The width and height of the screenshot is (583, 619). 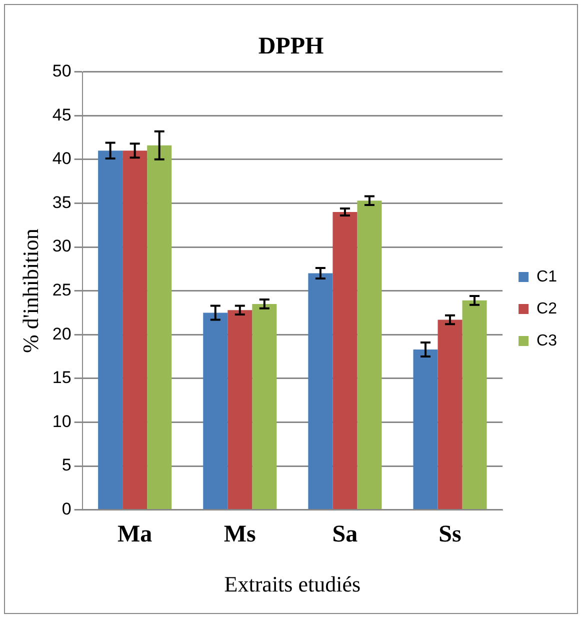 I want to click on x-axis-title: Extraits etudiés, so click(x=292, y=584).